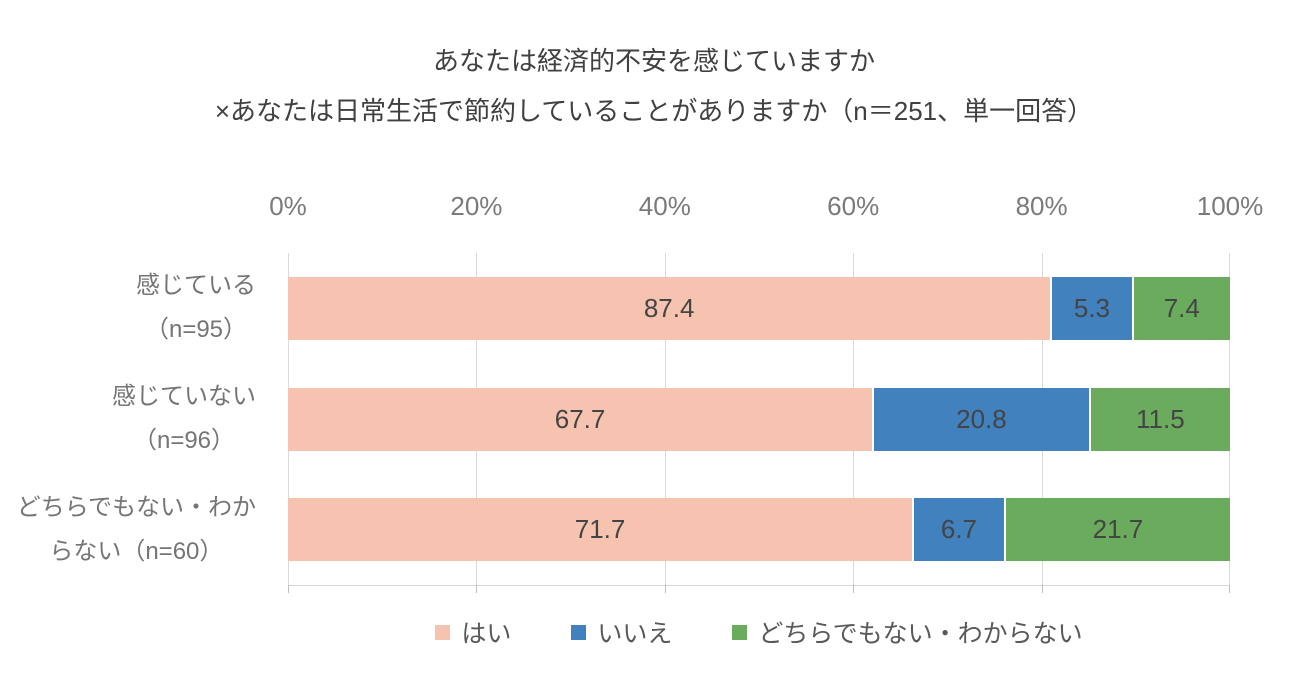 Image resolution: width=1308 pixels, height=685 pixels. What do you see at coordinates (196, 286) in the screenshot?
I see `category-label-line: 感じている` at bounding box center [196, 286].